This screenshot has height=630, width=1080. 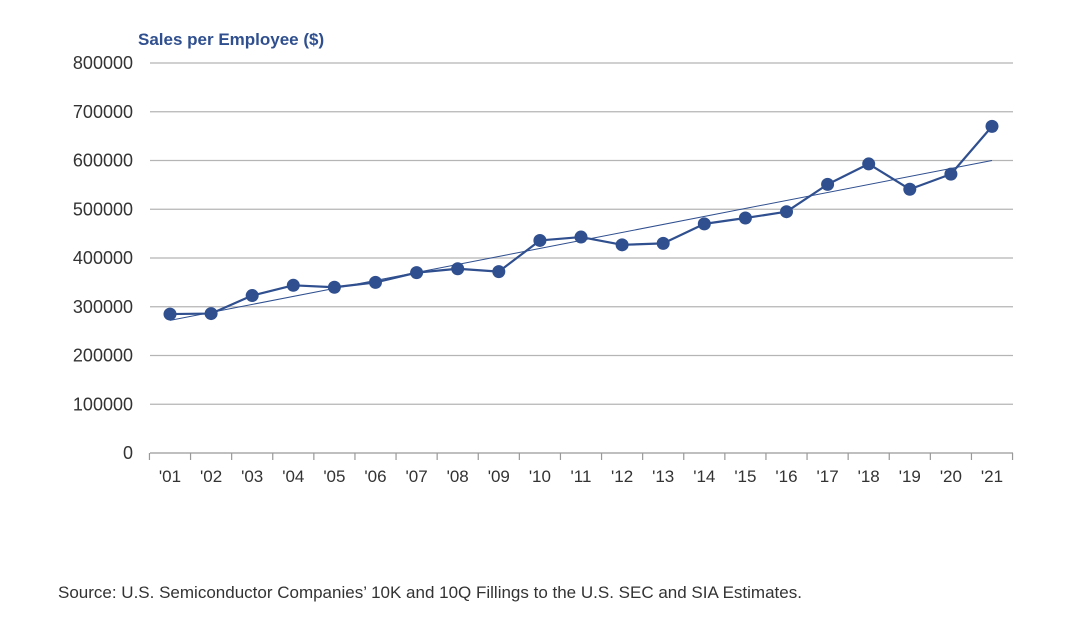 What do you see at coordinates (869, 476) in the screenshot?
I see `x-tick-label: '18` at bounding box center [869, 476].